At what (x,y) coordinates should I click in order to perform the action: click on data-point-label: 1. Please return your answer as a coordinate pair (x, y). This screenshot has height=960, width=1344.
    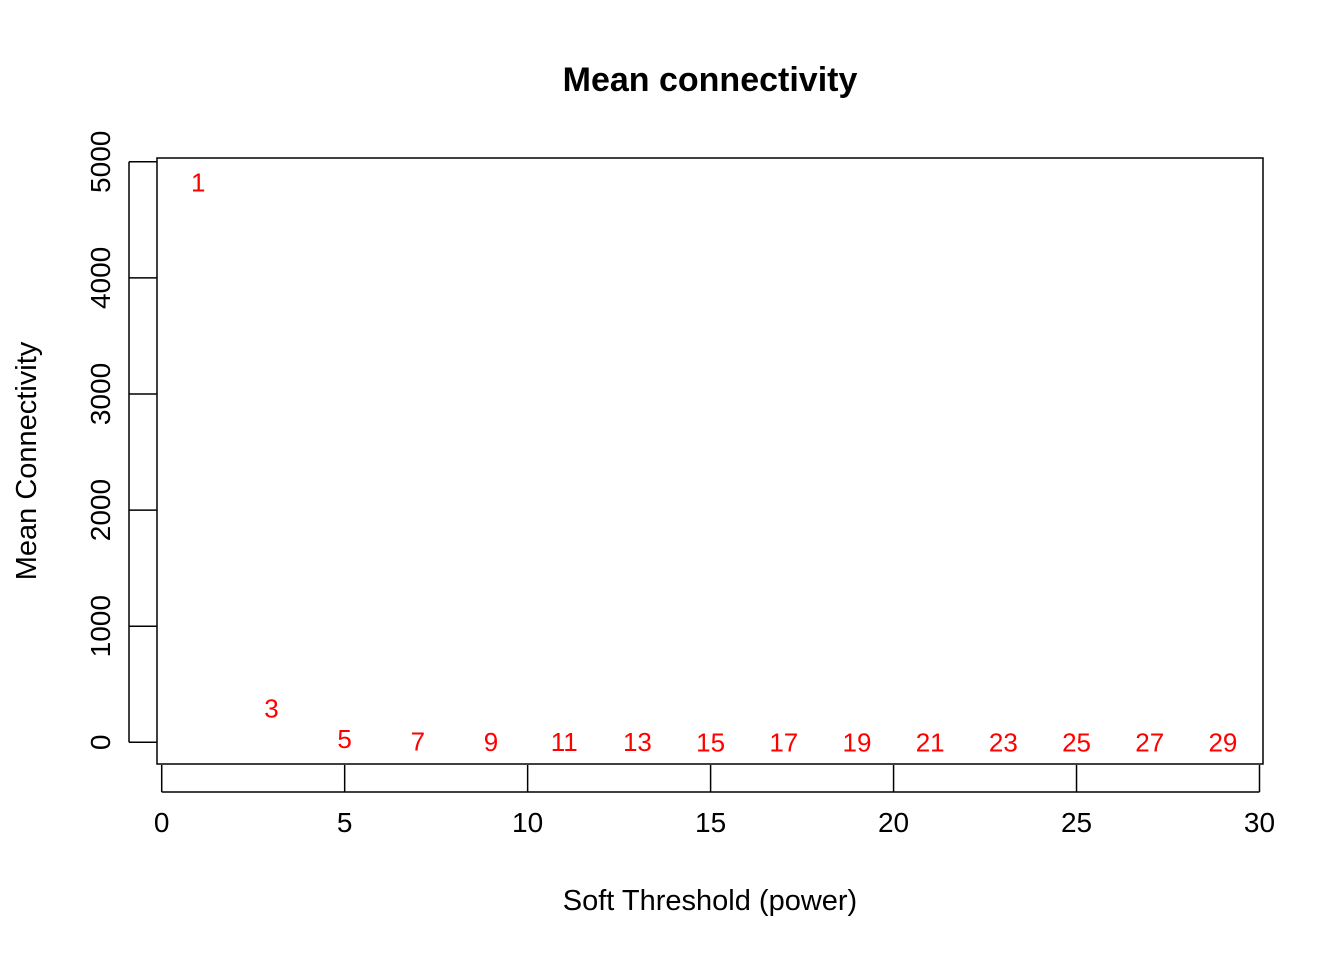
    Looking at the image, I should click on (198, 183).